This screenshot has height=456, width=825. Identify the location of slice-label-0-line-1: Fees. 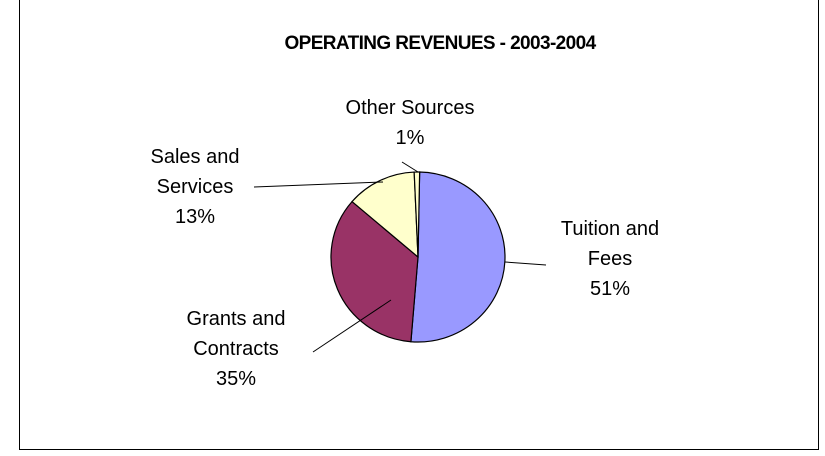
(610, 259).